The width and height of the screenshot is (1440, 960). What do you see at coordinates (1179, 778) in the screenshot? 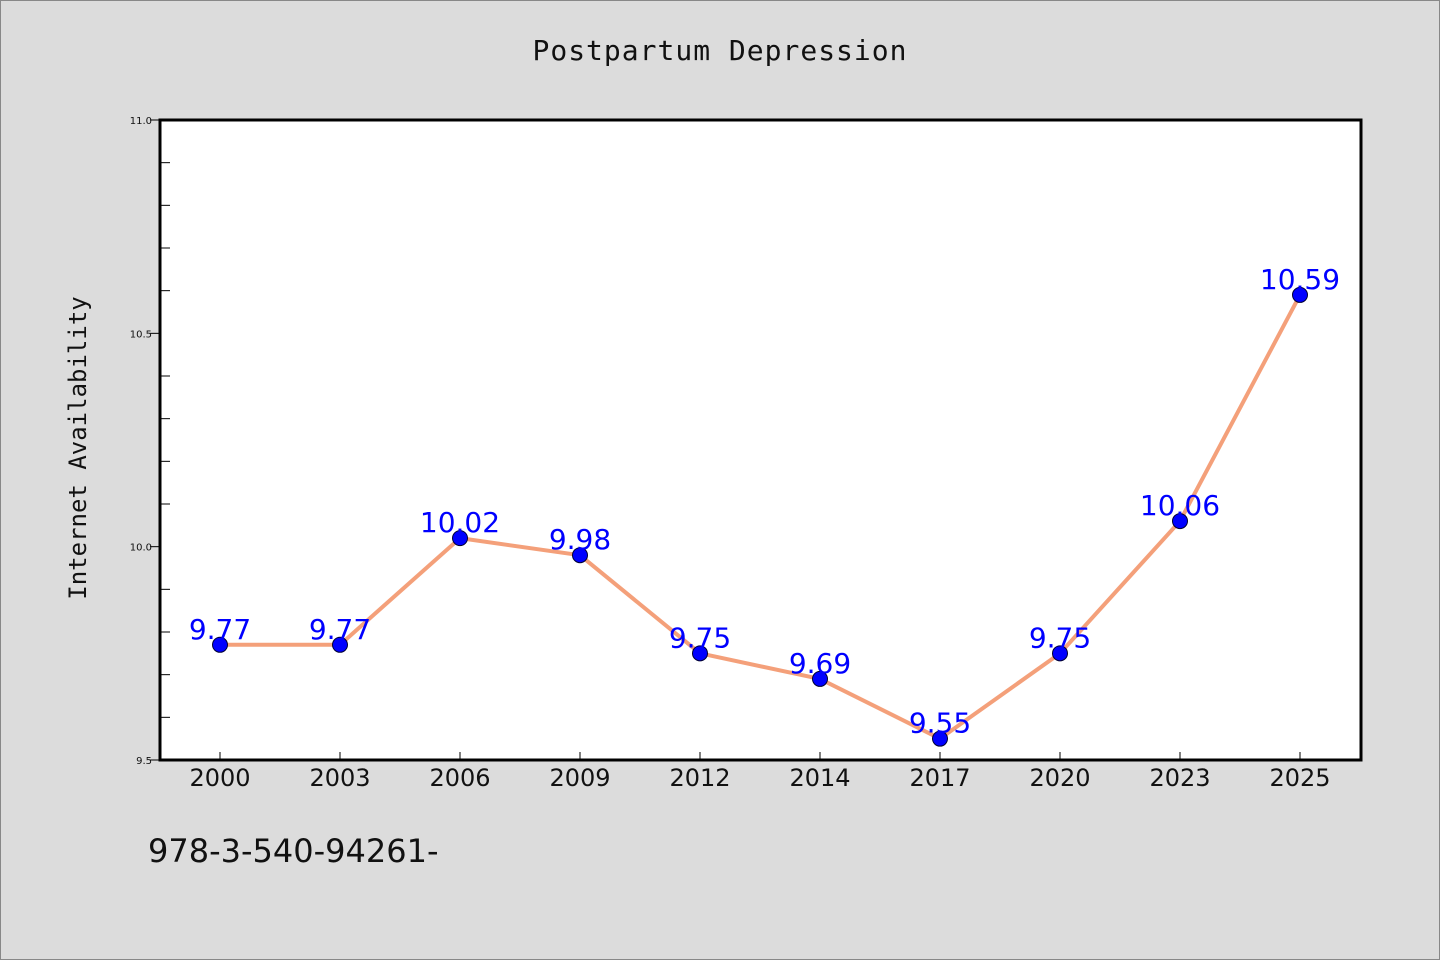
I see `x-tick-label: 2023` at bounding box center [1179, 778].